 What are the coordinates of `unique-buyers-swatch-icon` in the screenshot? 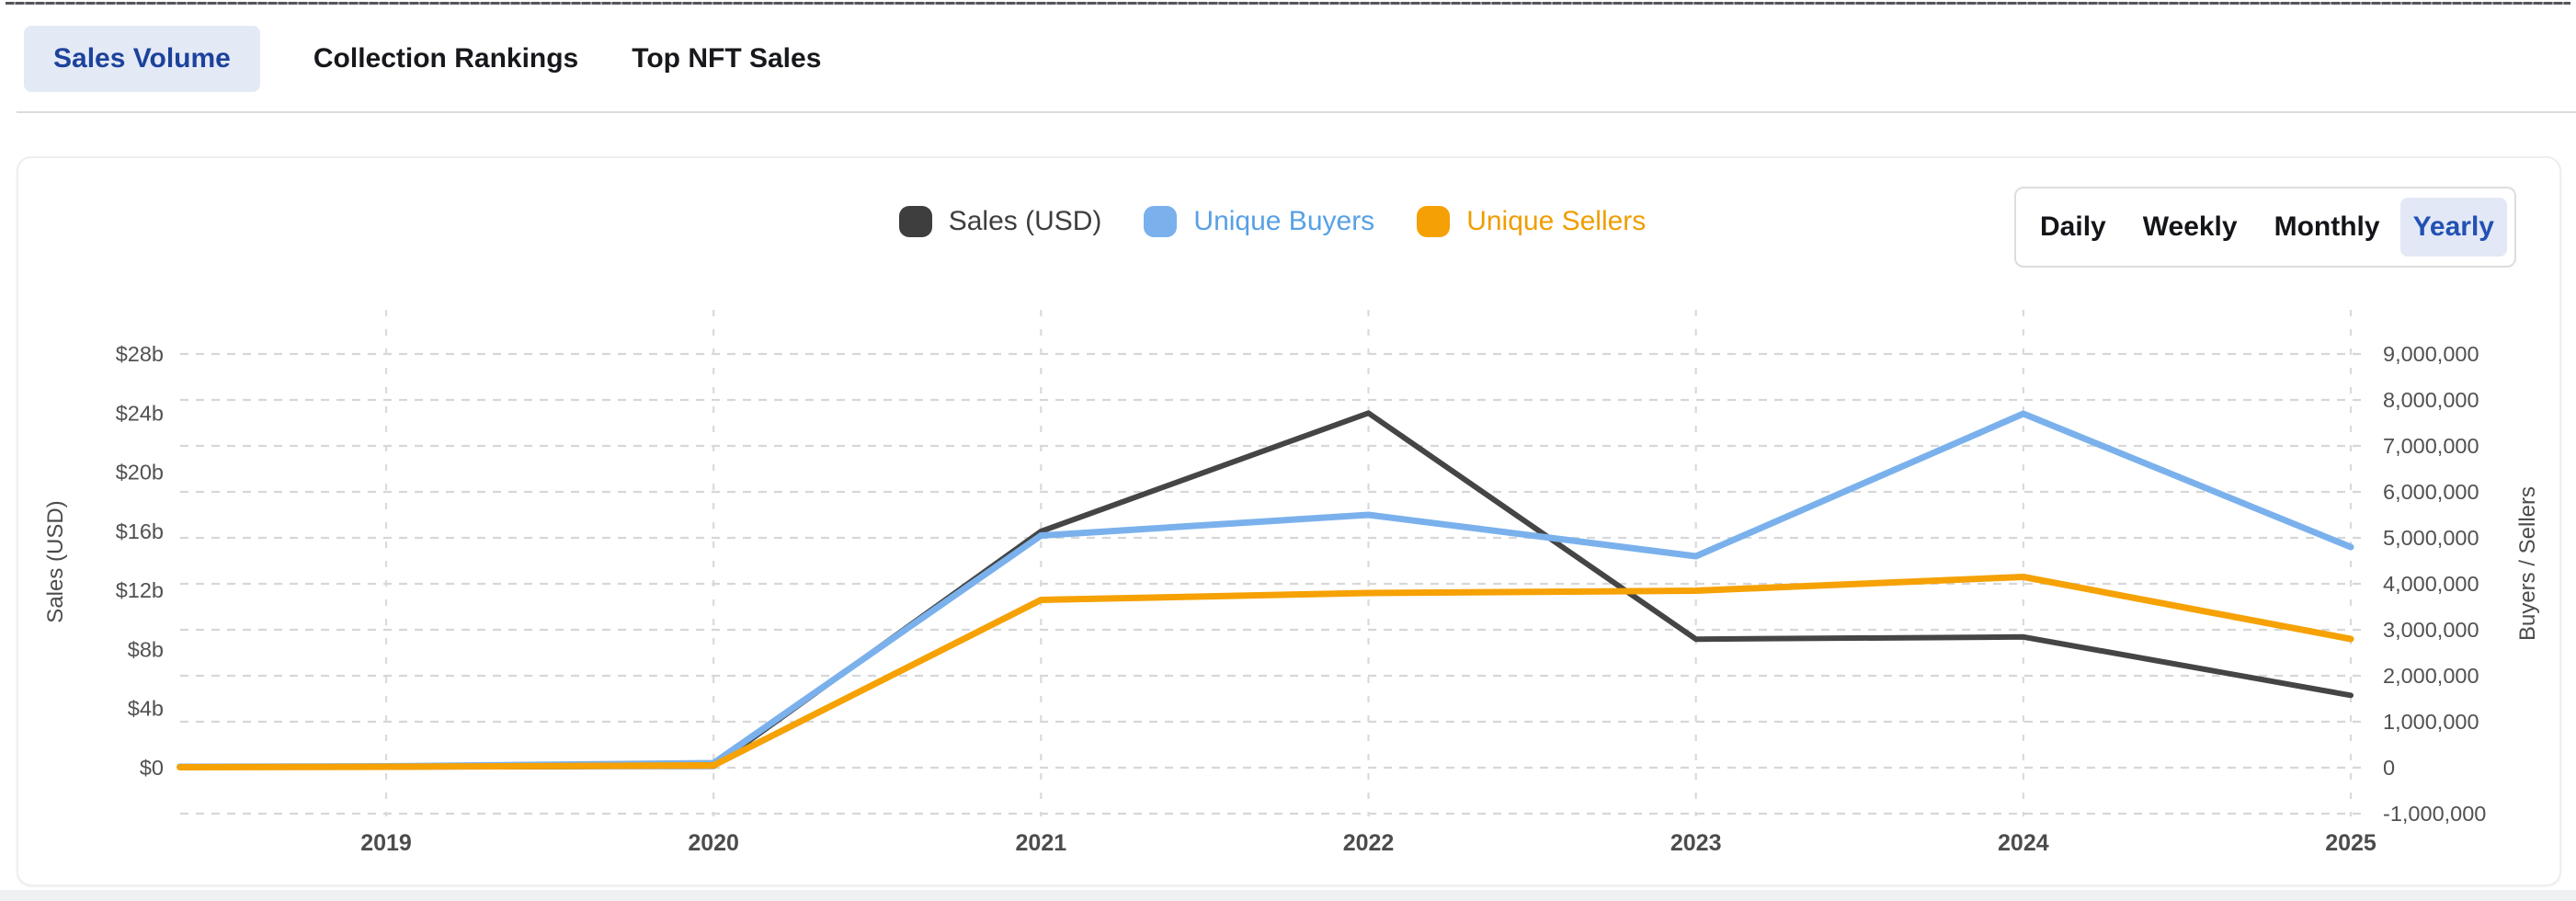 It's located at (1161, 221).